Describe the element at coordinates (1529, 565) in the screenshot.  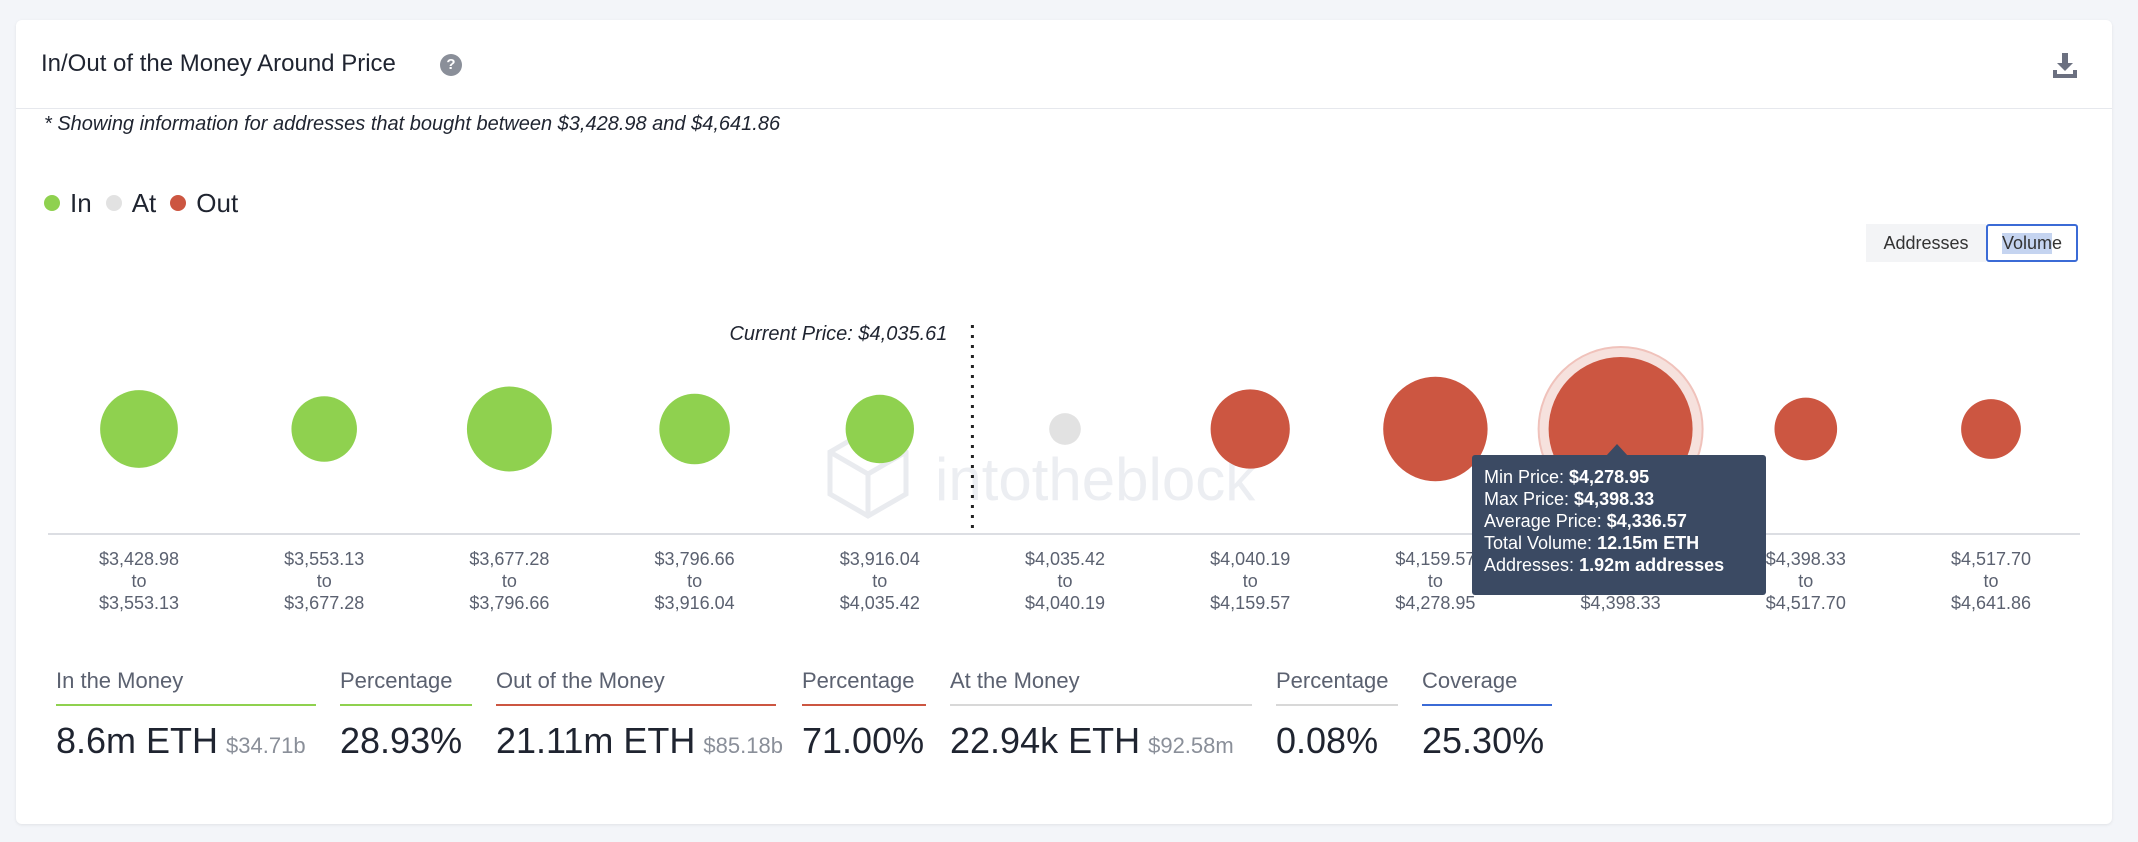
I see `tooltip-addr-label: Addresses:` at that location.